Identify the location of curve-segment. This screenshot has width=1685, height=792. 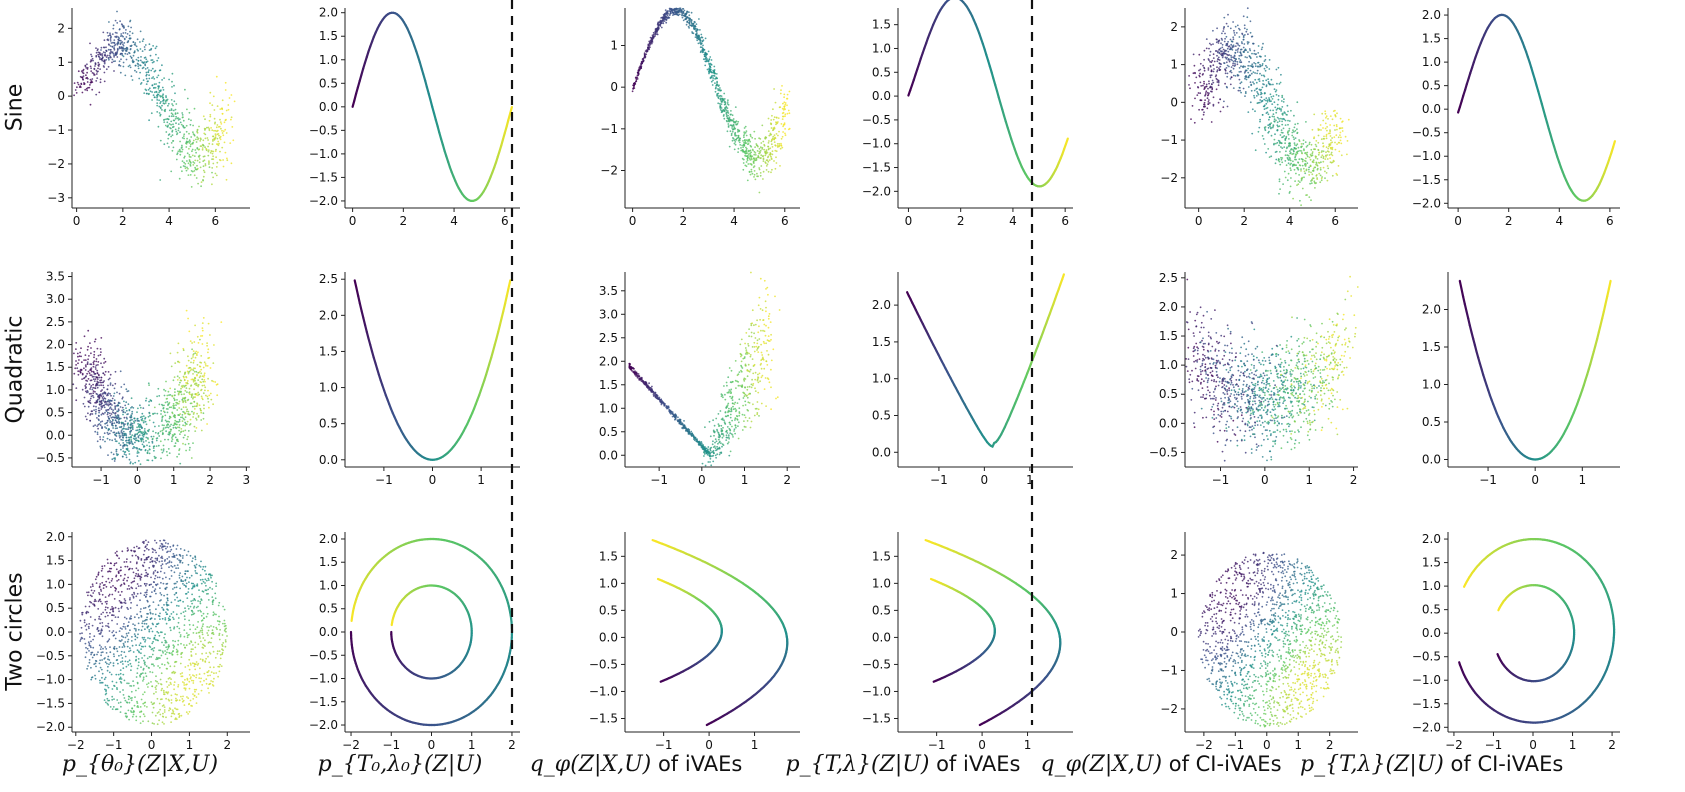
(429, 97).